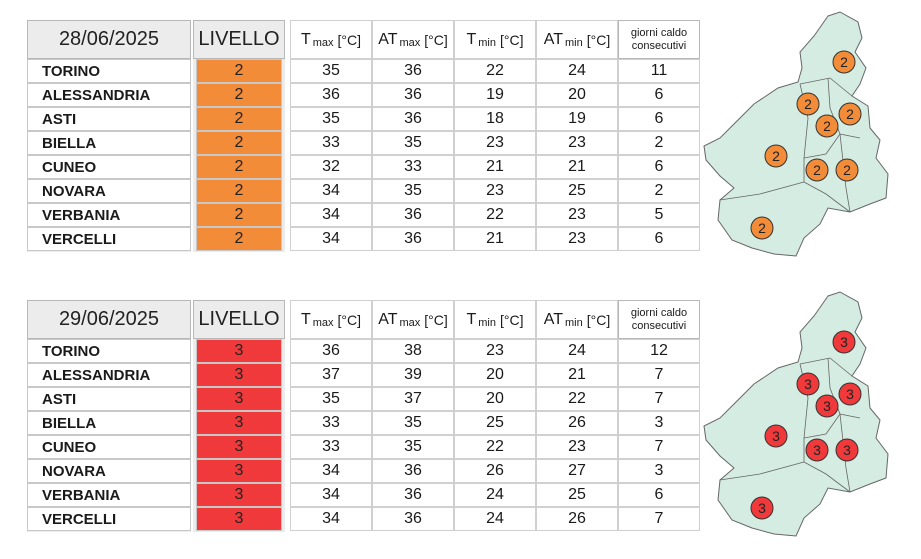 The height and width of the screenshot is (559, 921). I want to click on tmax-header-sub: max, so click(323, 322).